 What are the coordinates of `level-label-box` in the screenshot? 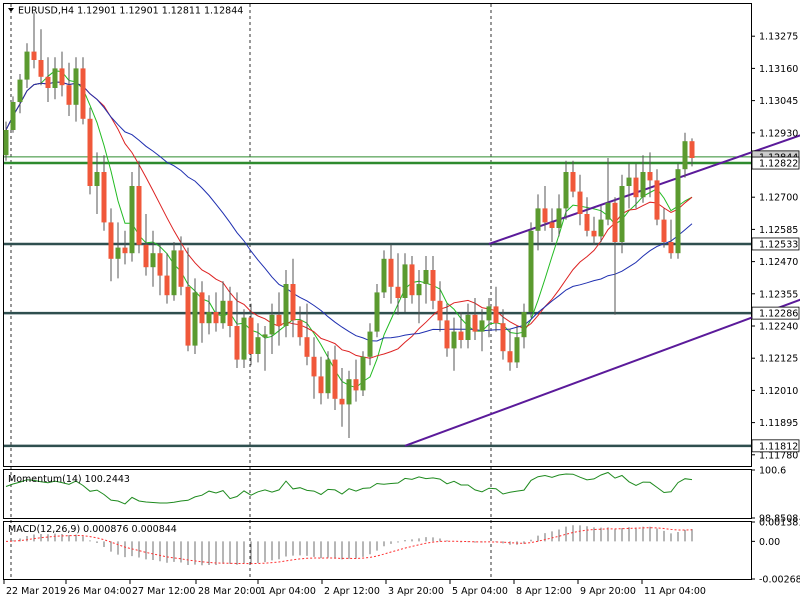 It's located at (775, 244).